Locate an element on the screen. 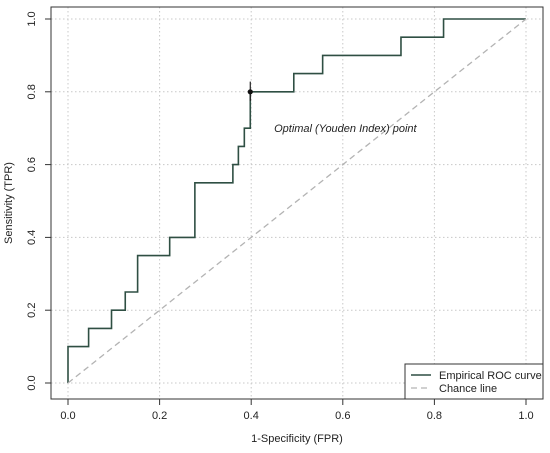 This screenshot has height=453, width=550. legend-box is located at coordinates (474, 381).